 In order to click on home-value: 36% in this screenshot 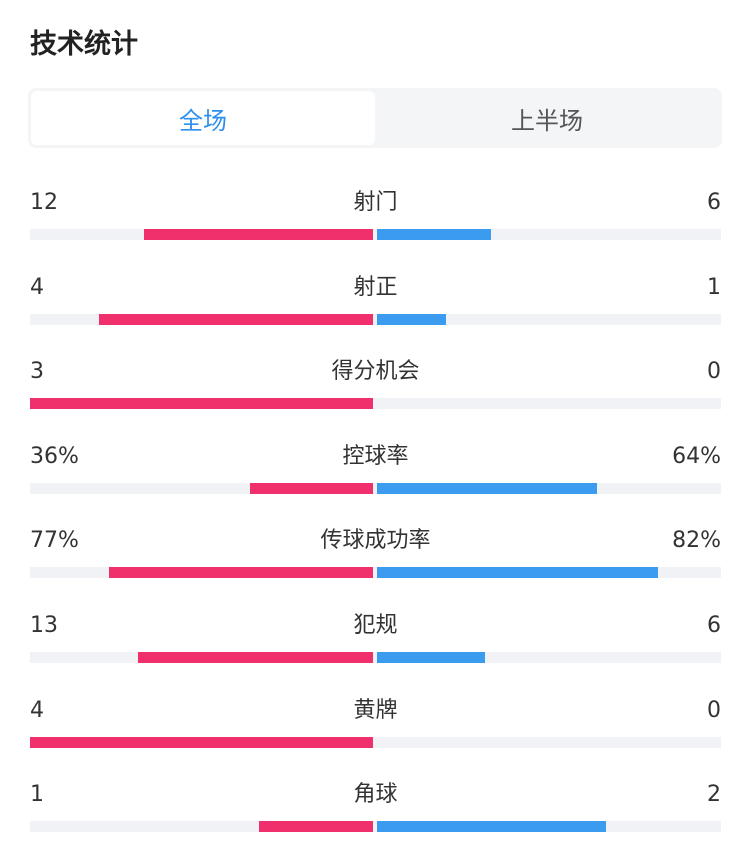, I will do `click(54, 456)`.